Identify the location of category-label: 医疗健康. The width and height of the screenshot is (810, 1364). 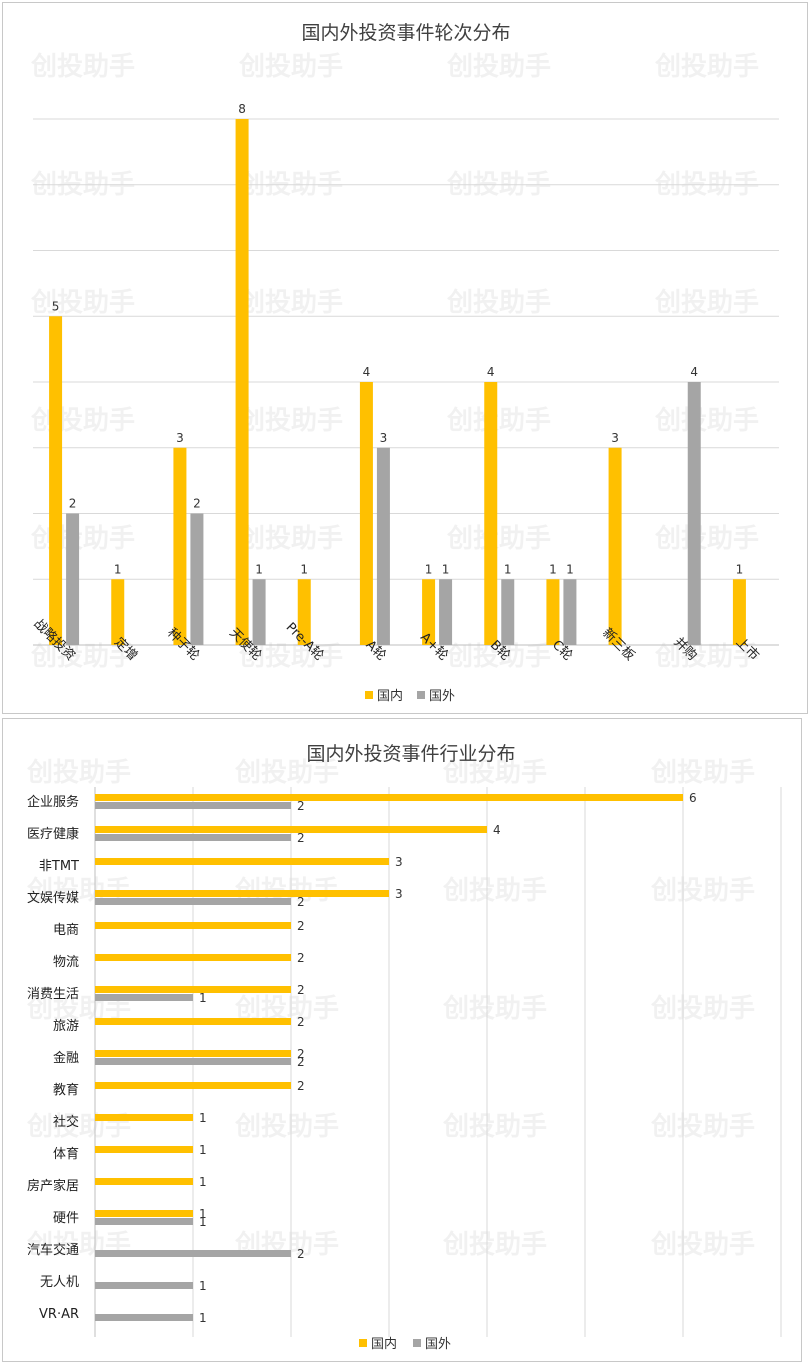
(53, 834).